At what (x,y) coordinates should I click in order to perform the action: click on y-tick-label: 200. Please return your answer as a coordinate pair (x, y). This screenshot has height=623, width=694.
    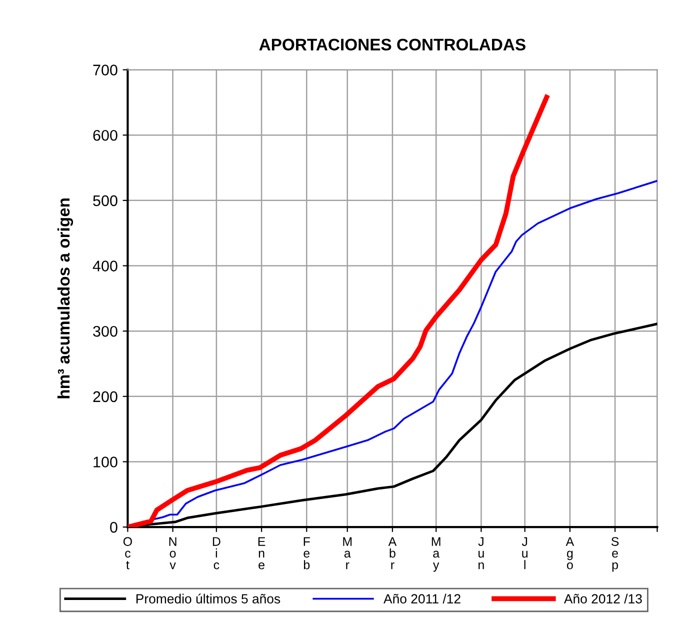
    Looking at the image, I should click on (105, 396).